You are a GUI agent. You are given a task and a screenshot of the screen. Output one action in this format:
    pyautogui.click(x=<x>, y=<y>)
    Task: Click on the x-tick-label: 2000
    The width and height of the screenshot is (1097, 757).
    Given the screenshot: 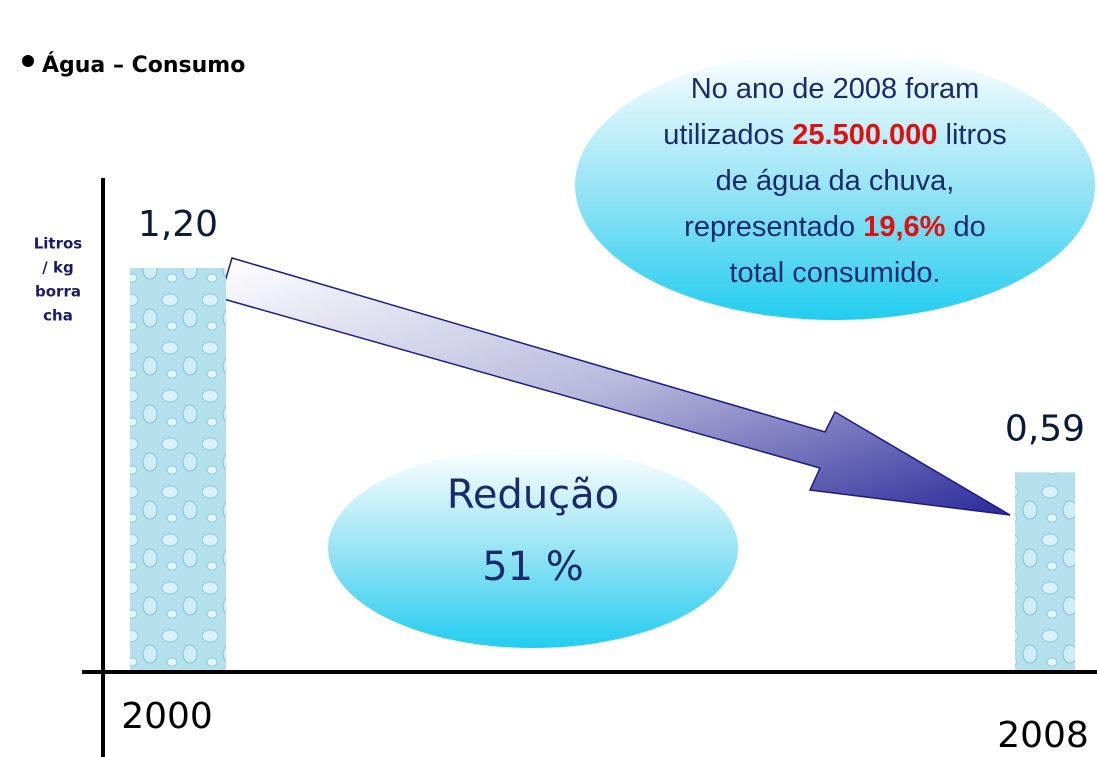 What is the action you would take?
    pyautogui.click(x=167, y=716)
    